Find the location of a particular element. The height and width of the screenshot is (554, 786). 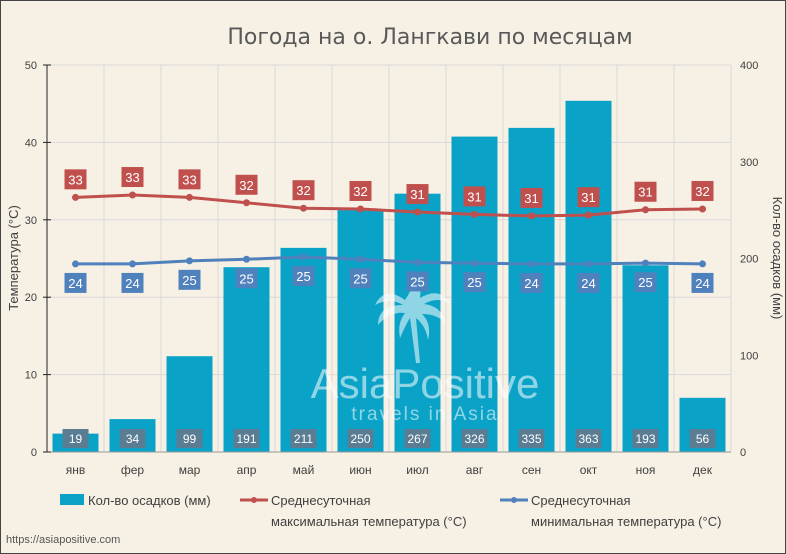

data-label-rain: 191 is located at coordinates (246, 439).